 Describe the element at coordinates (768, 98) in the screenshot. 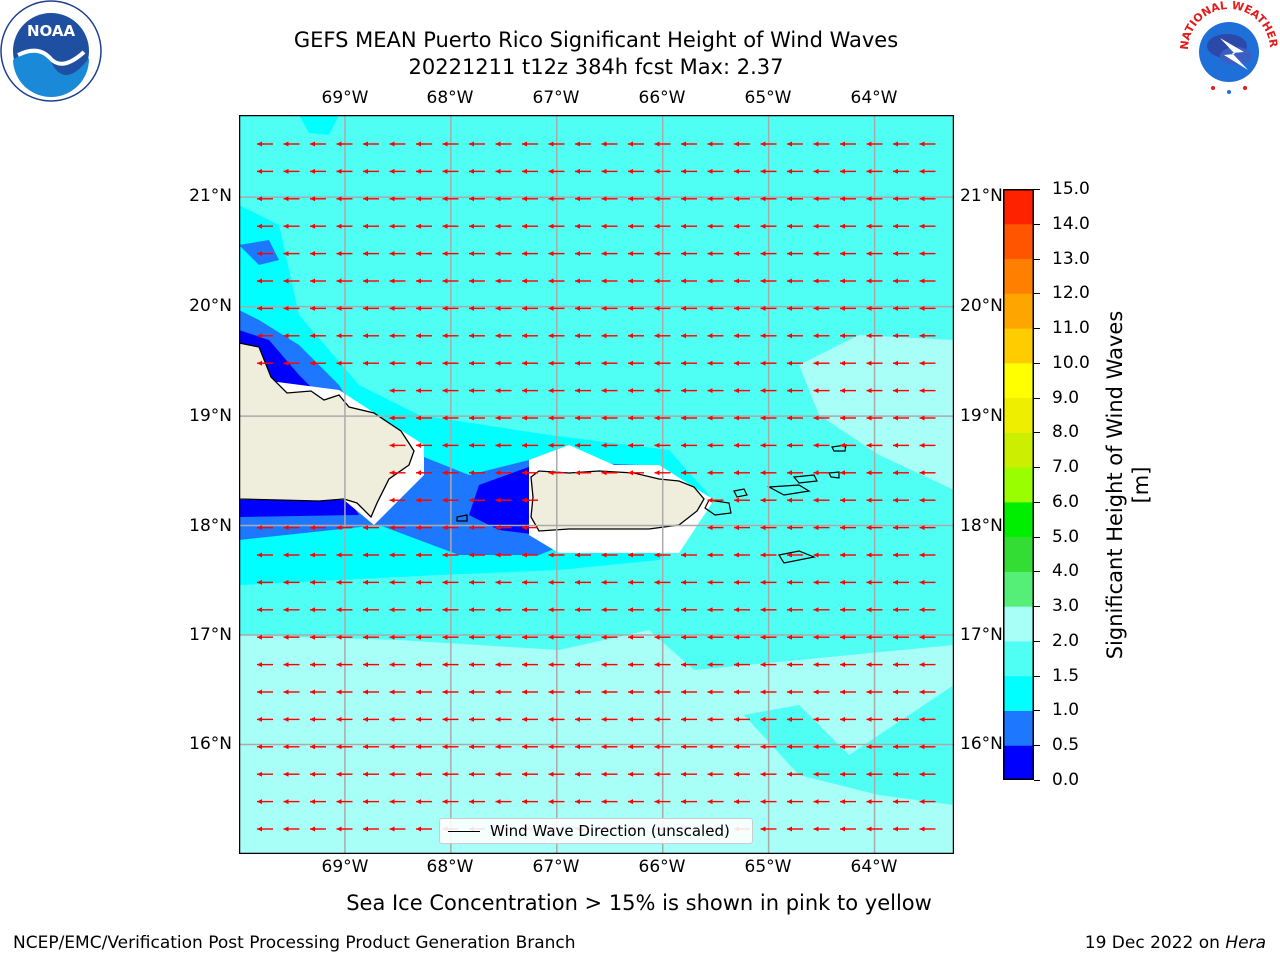

I see `lon-label-top: 65°W` at that location.